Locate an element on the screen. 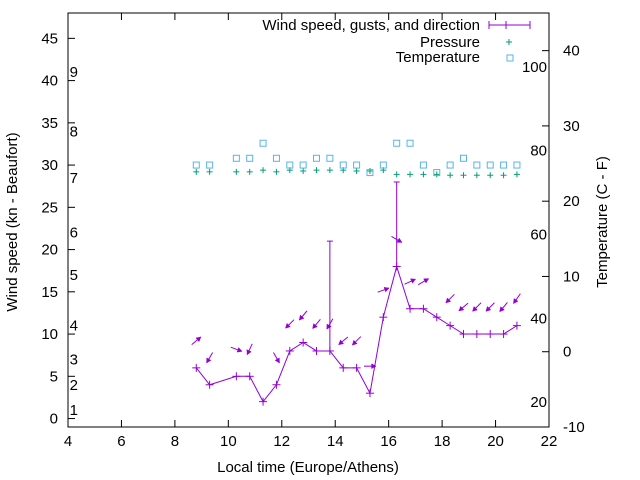  legend-wind-sample is located at coordinates (509, 25).